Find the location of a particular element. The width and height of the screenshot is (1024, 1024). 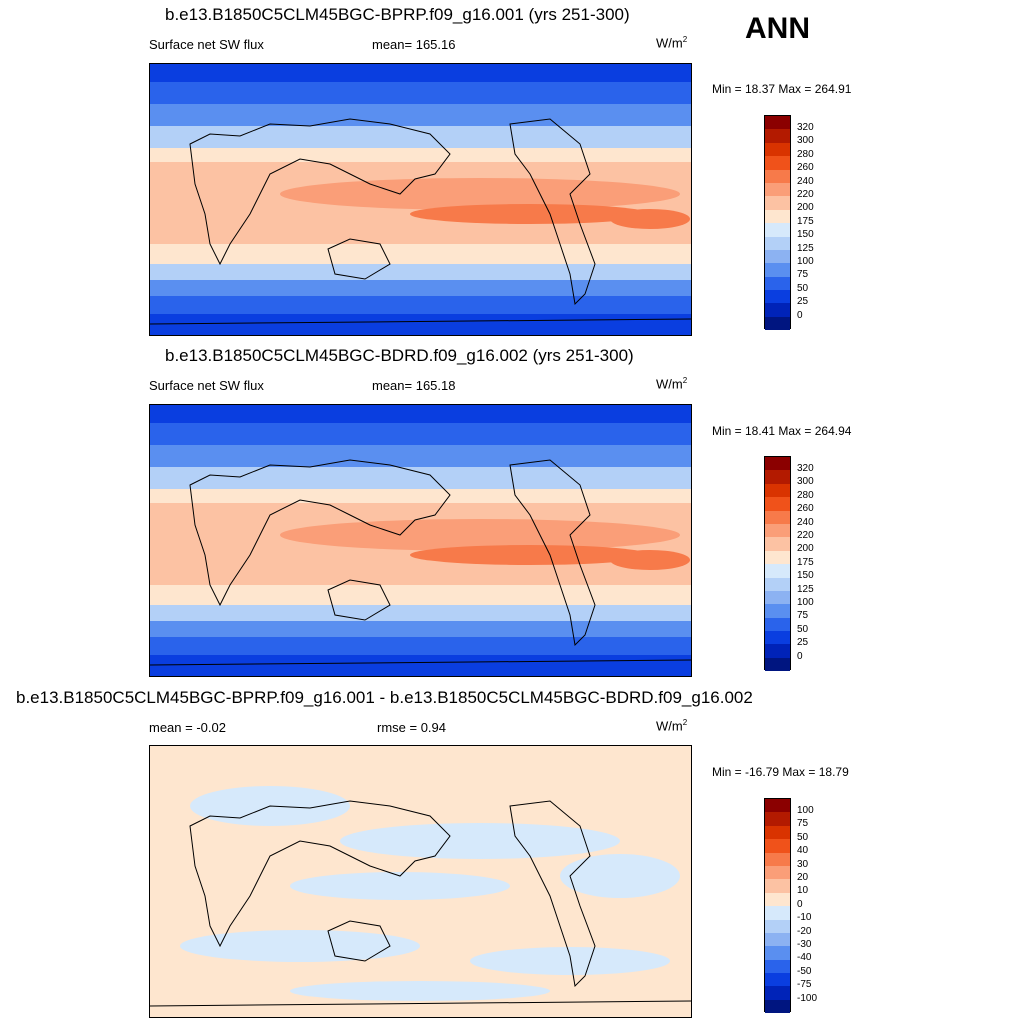

panel2-colorbar is located at coordinates (777, 564).